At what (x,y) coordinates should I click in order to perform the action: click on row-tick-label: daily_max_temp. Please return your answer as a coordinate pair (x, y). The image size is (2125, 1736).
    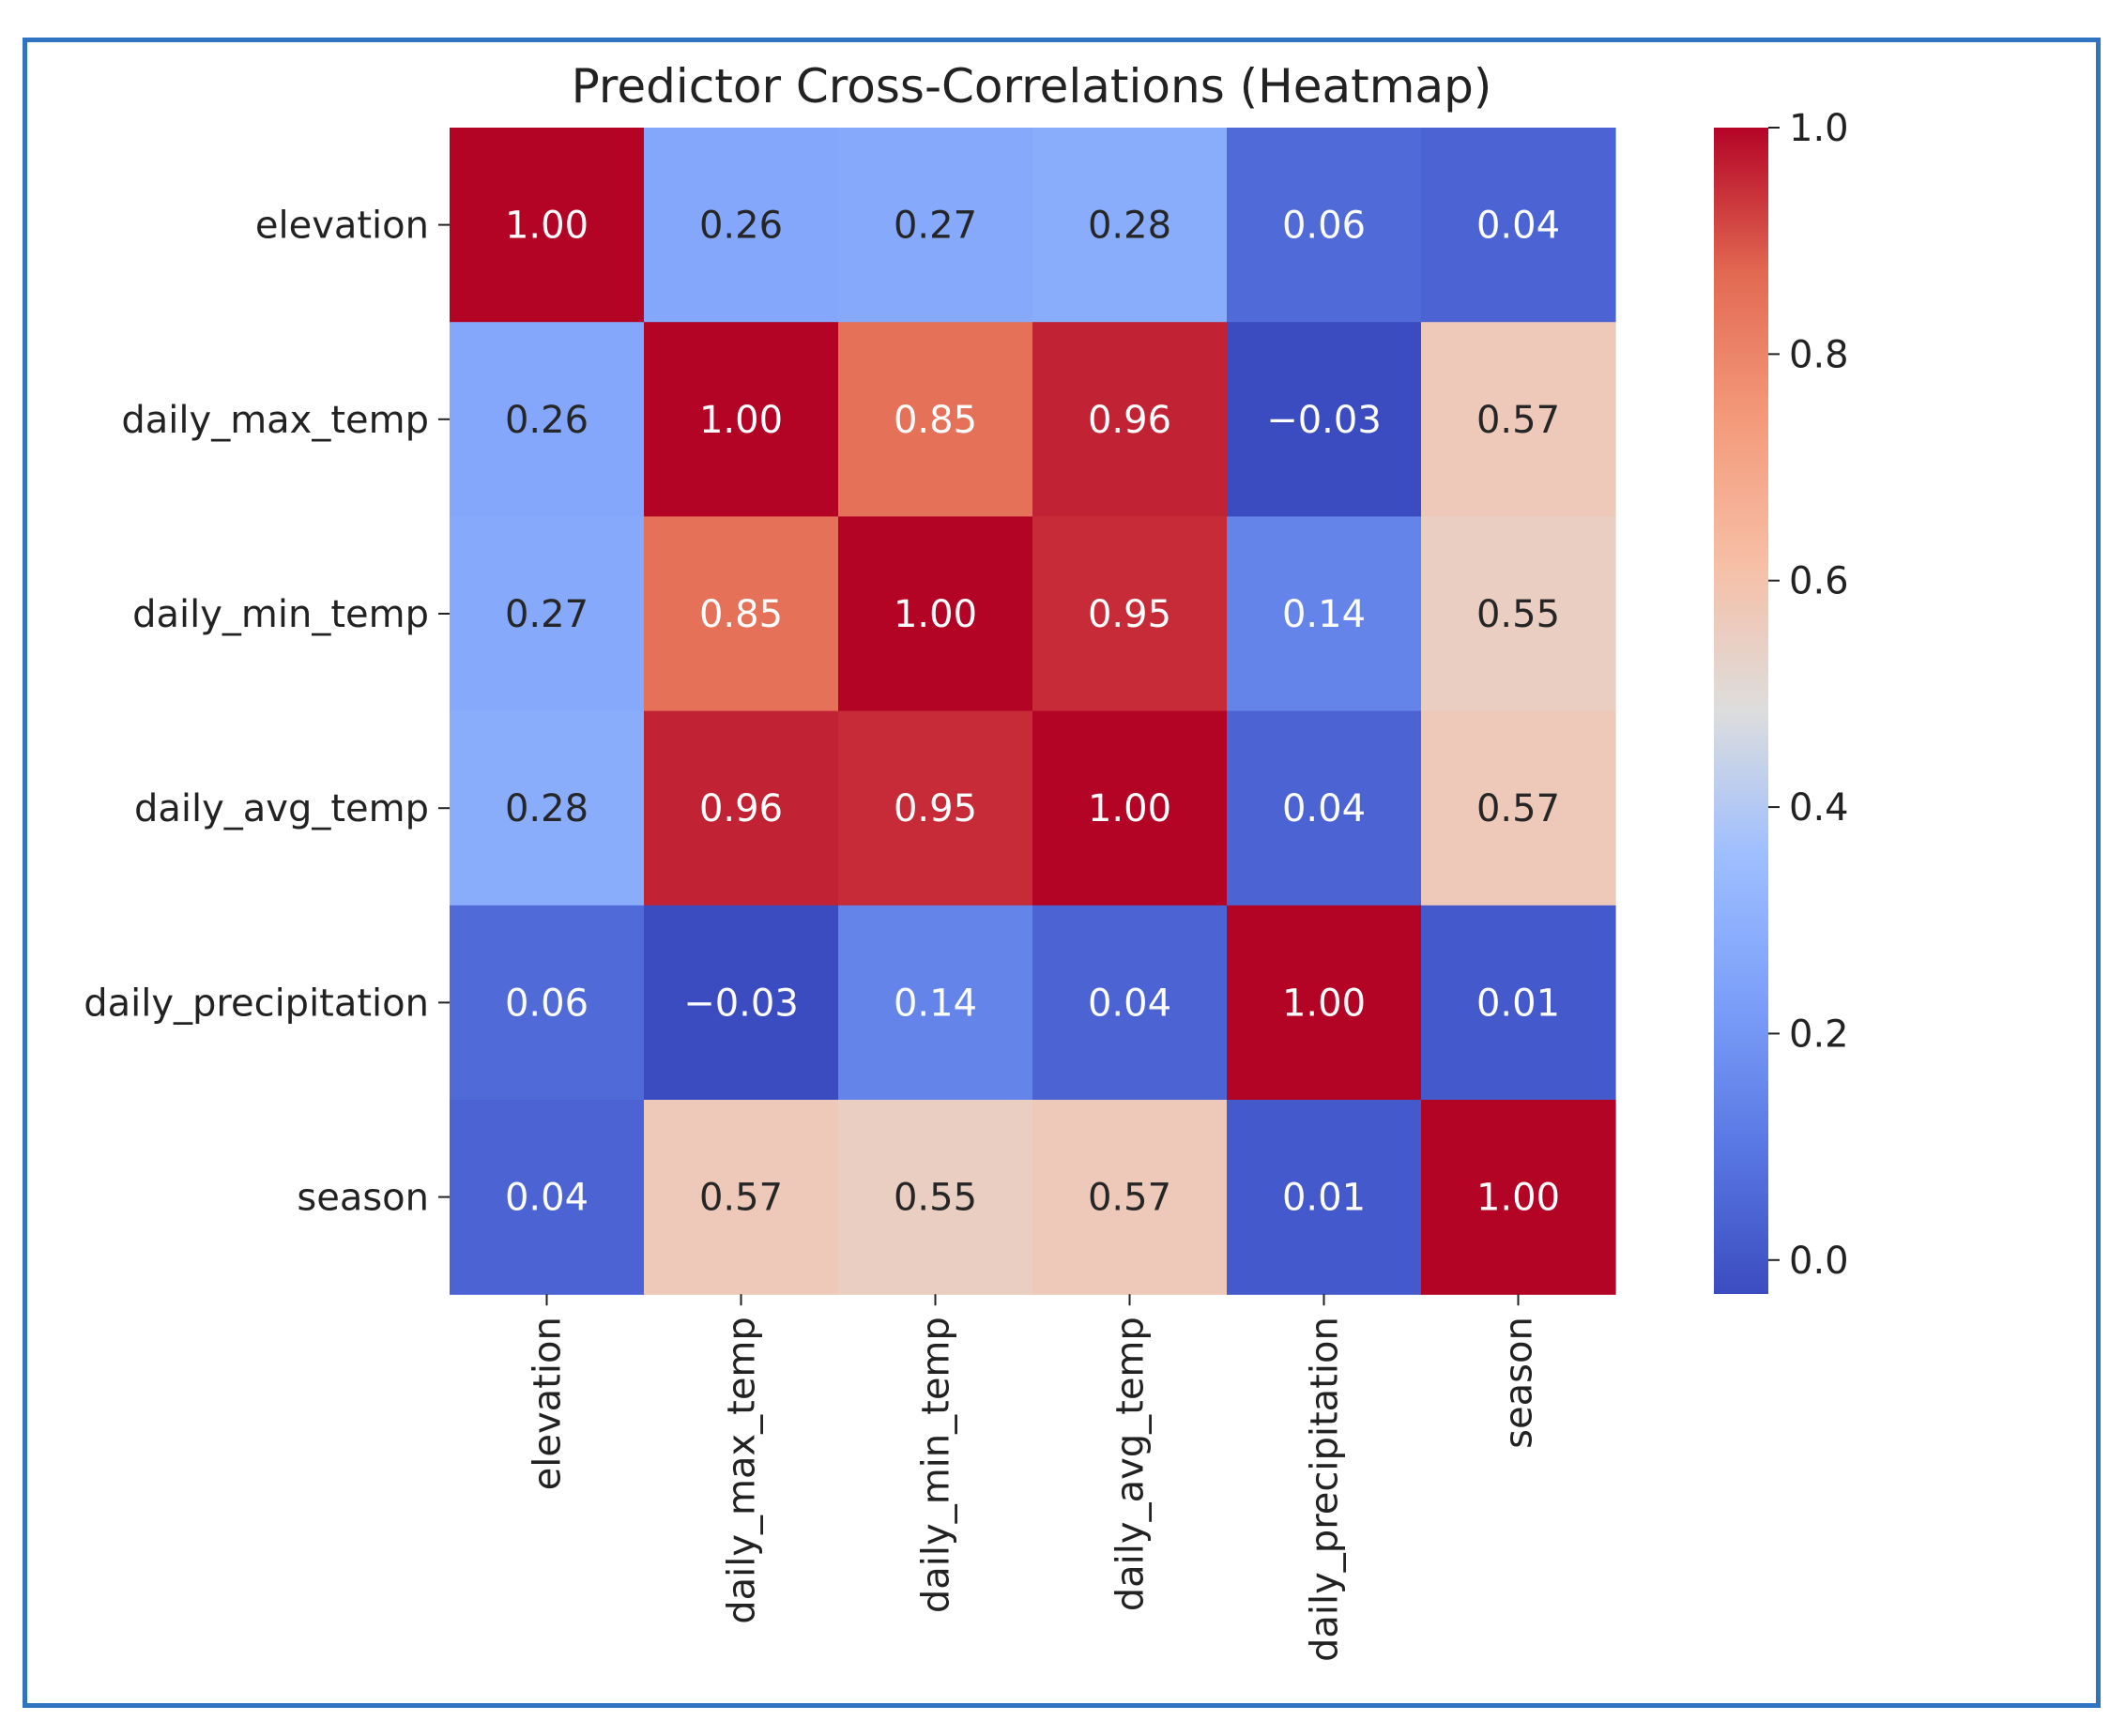
    Looking at the image, I should click on (275, 420).